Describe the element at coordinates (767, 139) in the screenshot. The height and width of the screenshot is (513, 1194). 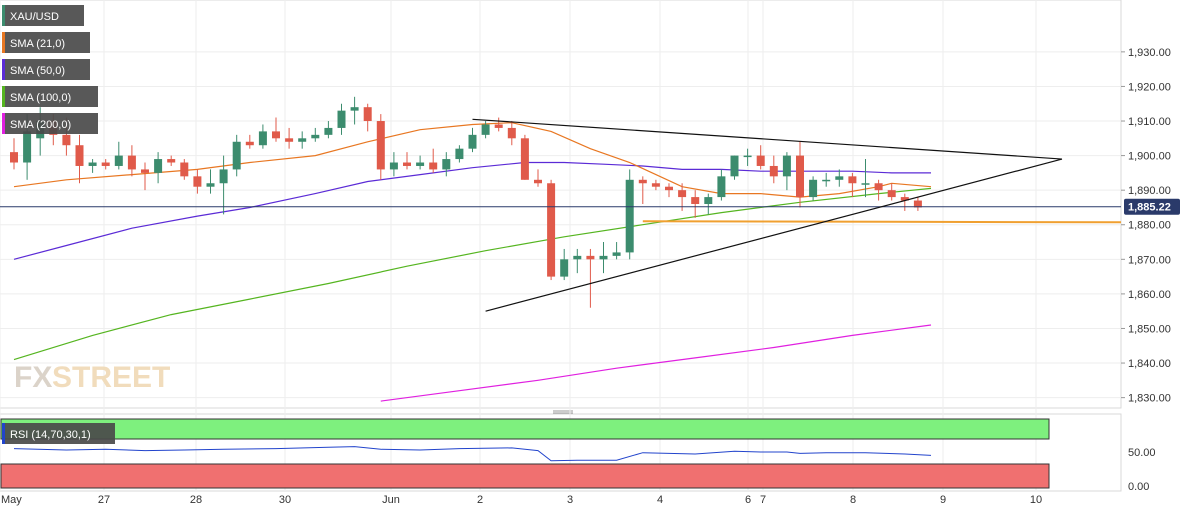
I see `upper-trendline` at that location.